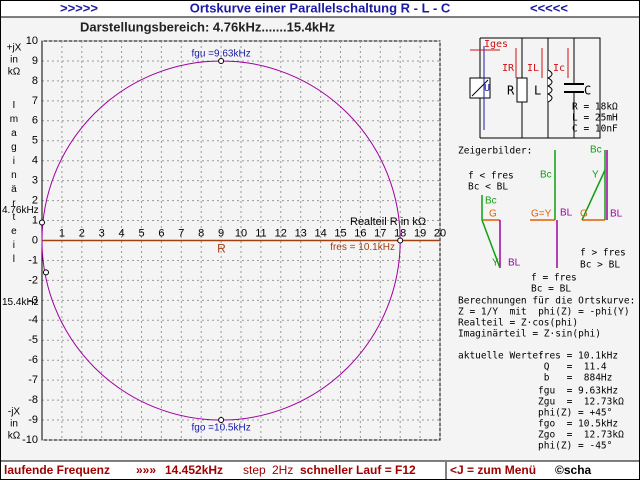 The width and height of the screenshot is (640, 480). Describe the element at coordinates (549, 86) in the screenshot. I see `inductor` at that location.